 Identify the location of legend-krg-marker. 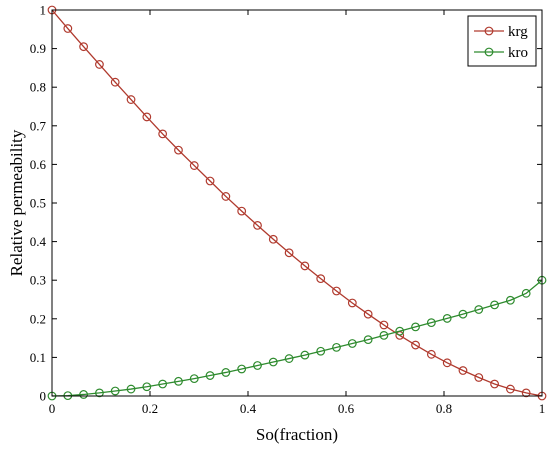
(489, 31).